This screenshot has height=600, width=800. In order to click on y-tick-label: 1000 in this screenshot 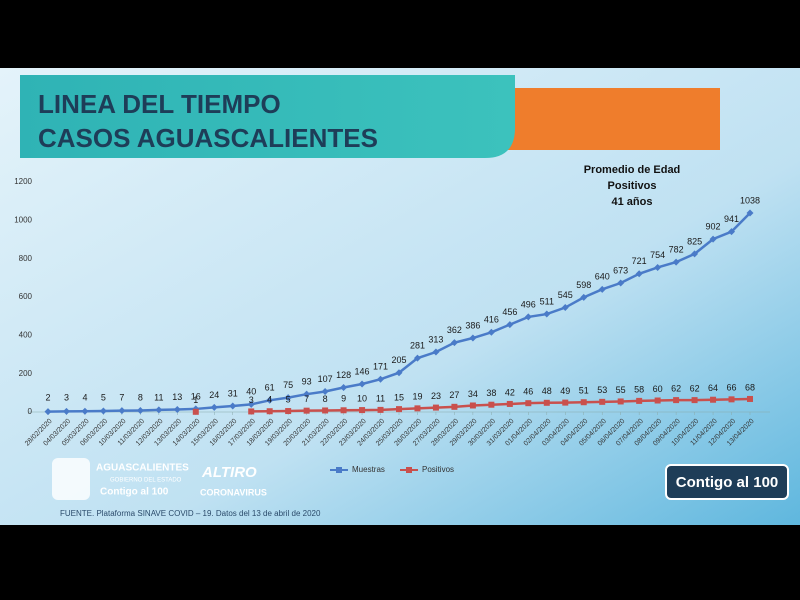, I will do `click(23, 219)`.